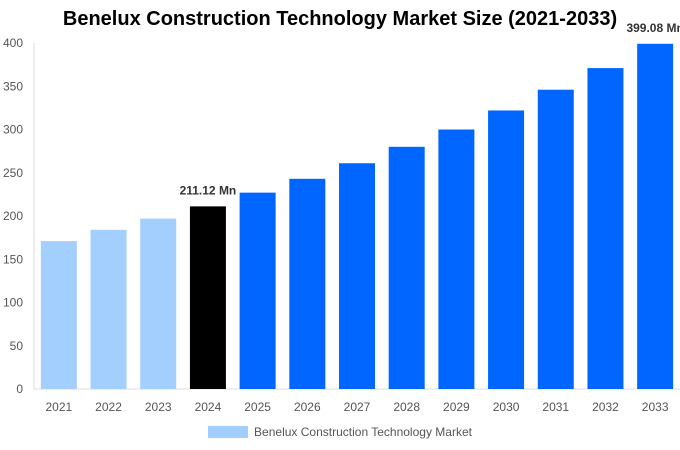 This screenshot has width=680, height=450. I want to click on y-tick-label: 100, so click(13, 303).